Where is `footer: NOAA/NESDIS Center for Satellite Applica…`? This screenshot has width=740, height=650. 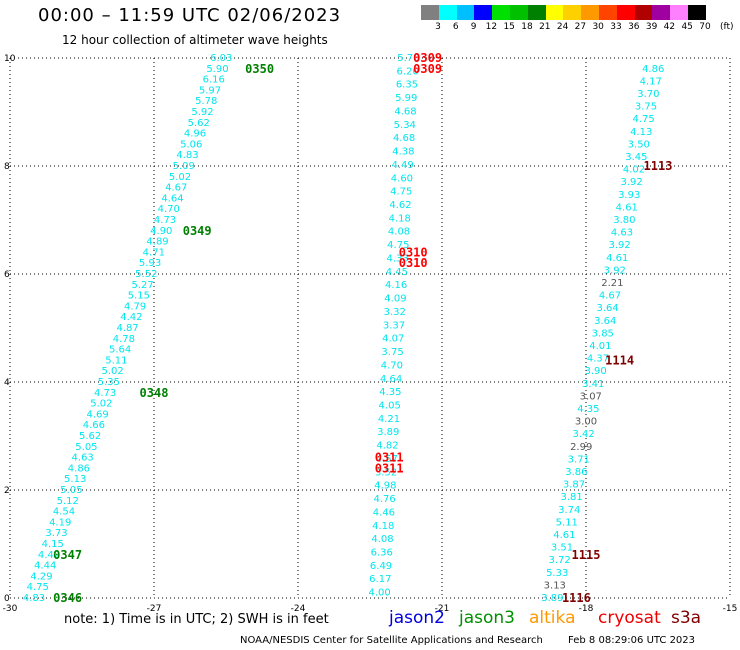
footer: NOAA/NESDIS Center for Satellite Applica… is located at coordinates (467, 640).